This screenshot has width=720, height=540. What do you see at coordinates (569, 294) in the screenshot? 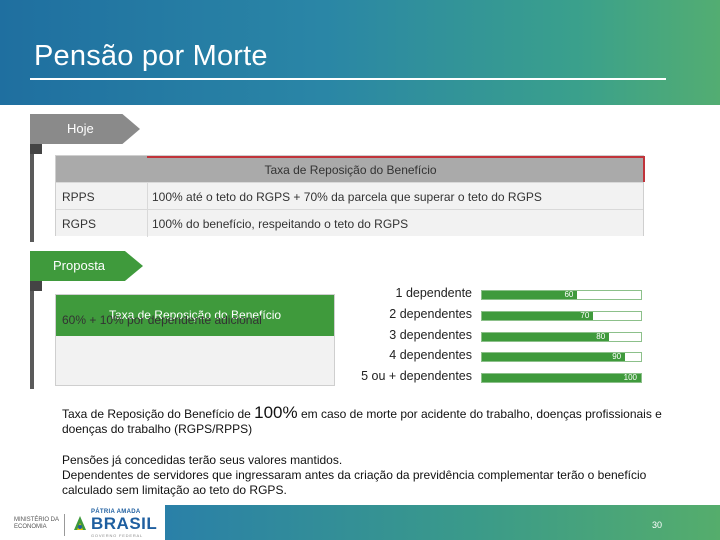
I see `dependents-bar-value: 60` at bounding box center [569, 294].